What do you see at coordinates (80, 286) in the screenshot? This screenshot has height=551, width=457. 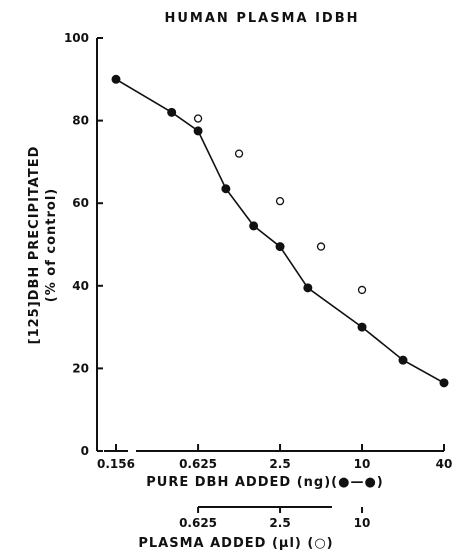 I see `y-tick-label: 40` at bounding box center [80, 286].